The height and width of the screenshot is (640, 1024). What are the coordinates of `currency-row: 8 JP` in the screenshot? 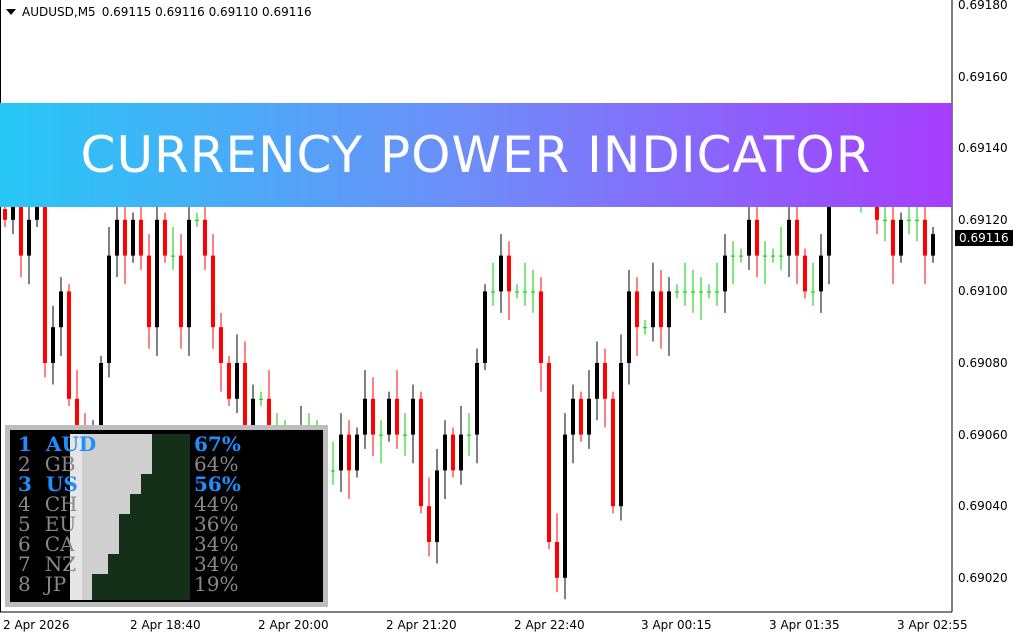 It's located at (42, 584).